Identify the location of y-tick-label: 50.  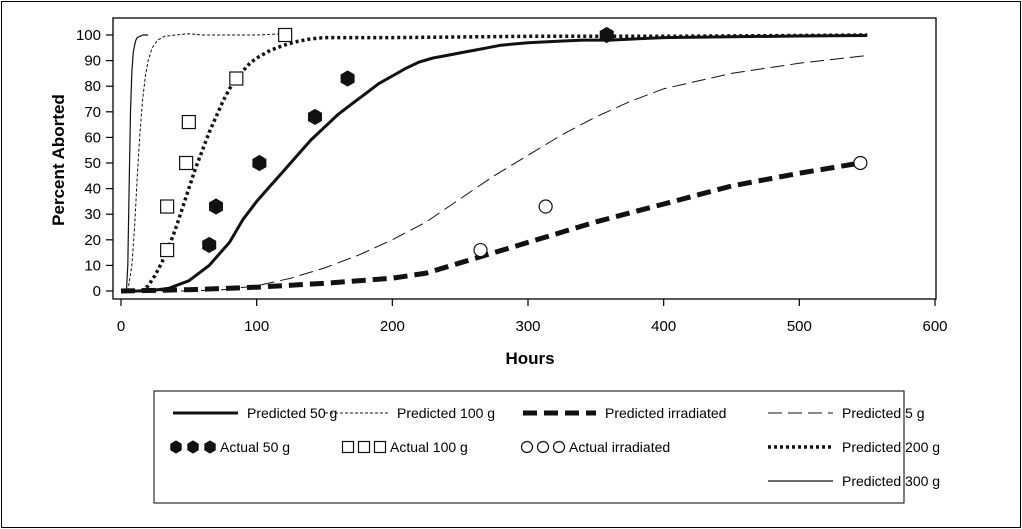
(92, 163).